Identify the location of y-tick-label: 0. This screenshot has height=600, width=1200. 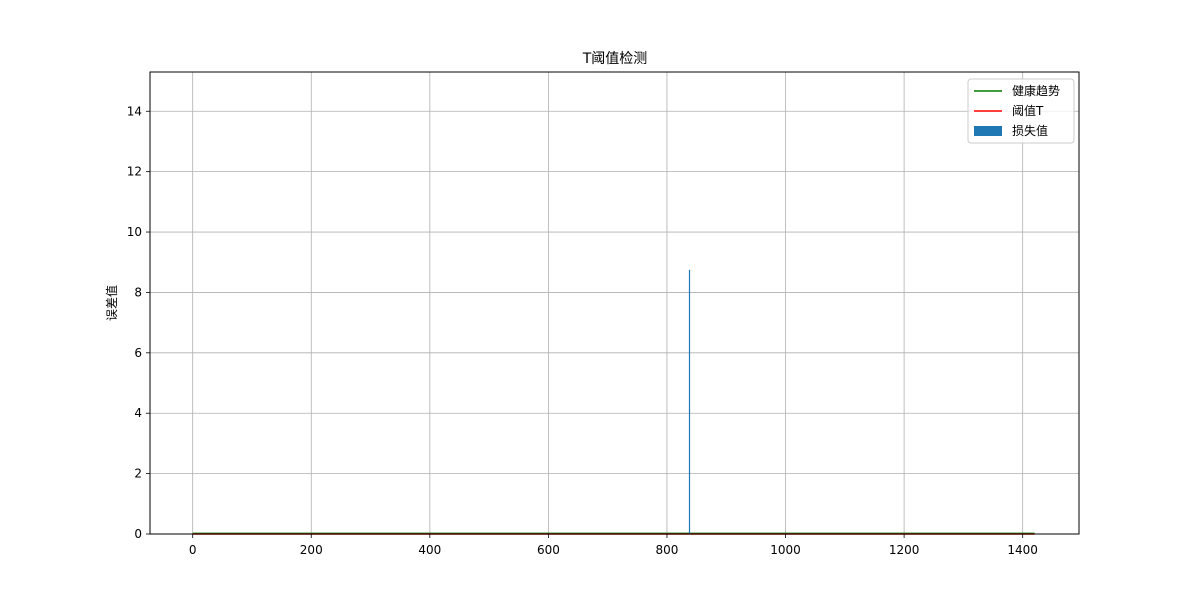
(138, 534).